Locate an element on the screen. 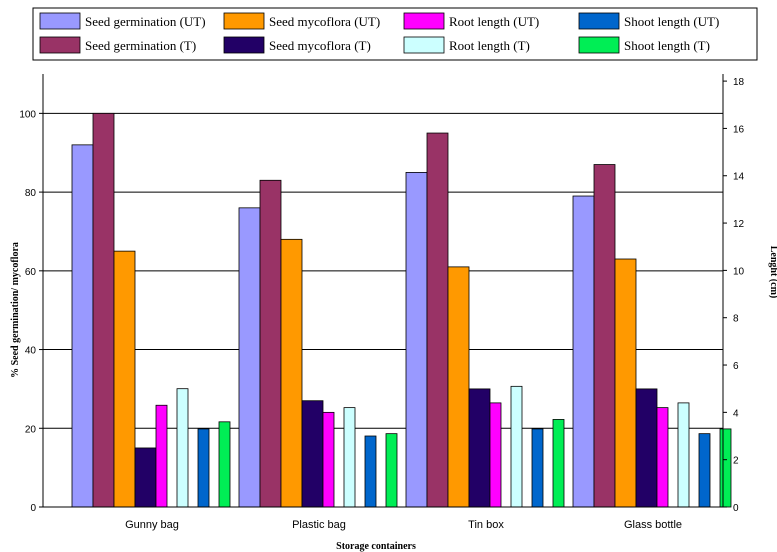 The height and width of the screenshot is (552, 777). y2-tick-label: 4 is located at coordinates (736, 413).